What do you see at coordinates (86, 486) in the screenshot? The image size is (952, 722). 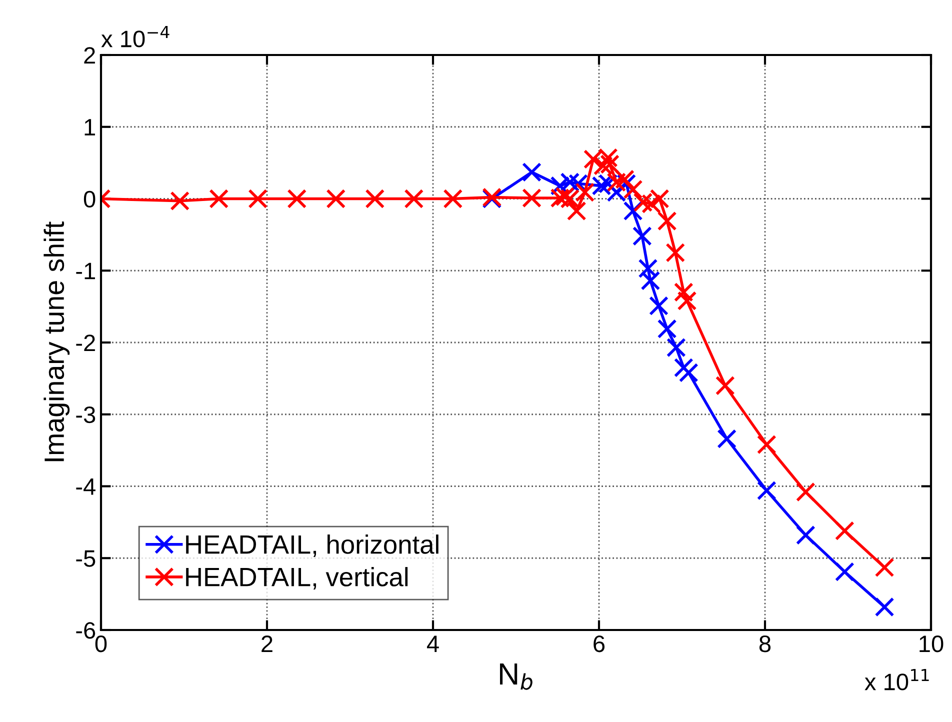 I see `y-tick-label: -4` at bounding box center [86, 486].